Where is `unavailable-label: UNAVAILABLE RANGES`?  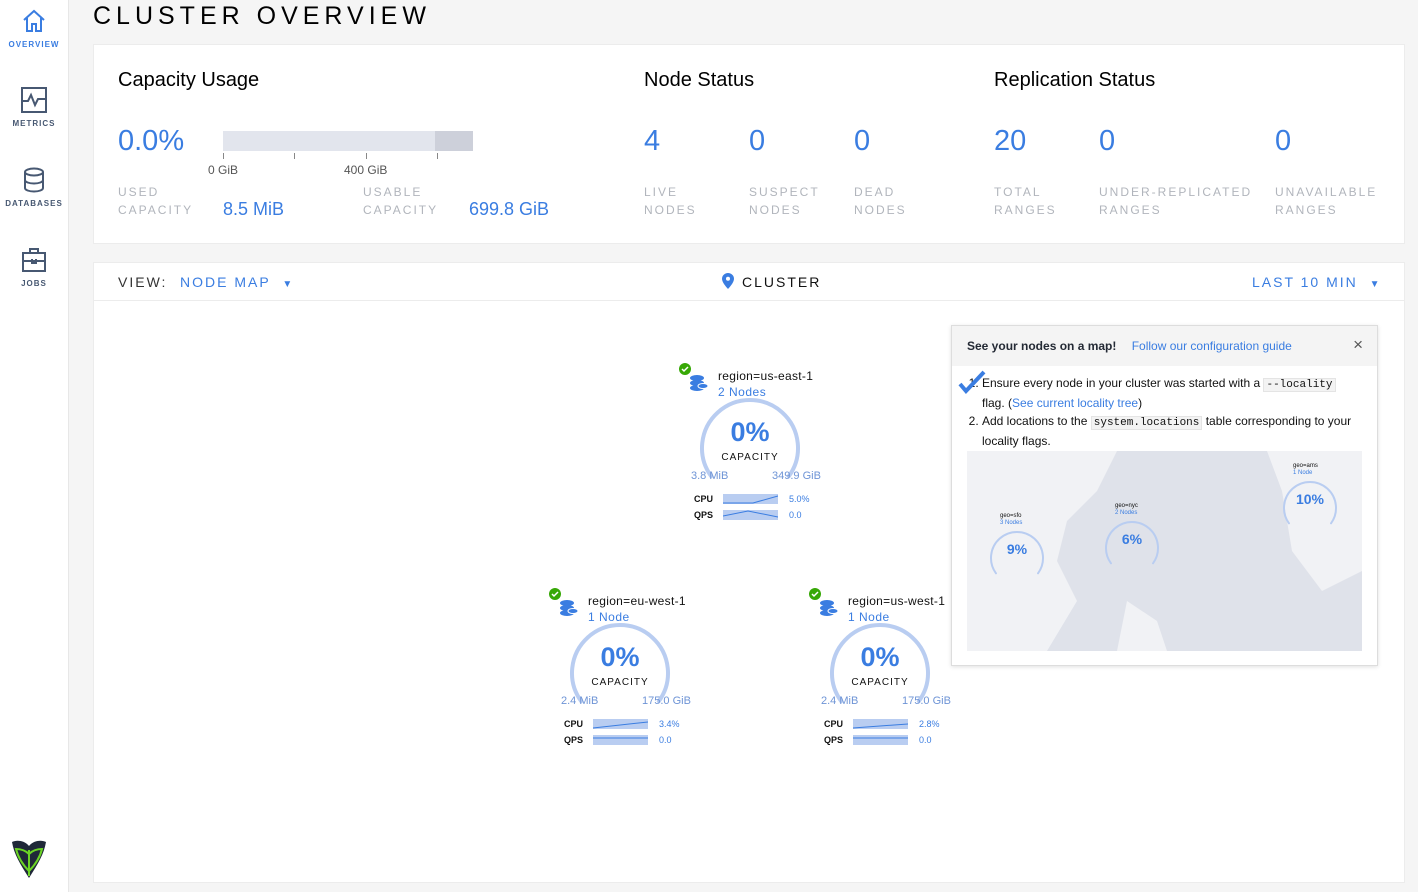 unavailable-label: UNAVAILABLE RANGES is located at coordinates (1326, 201).